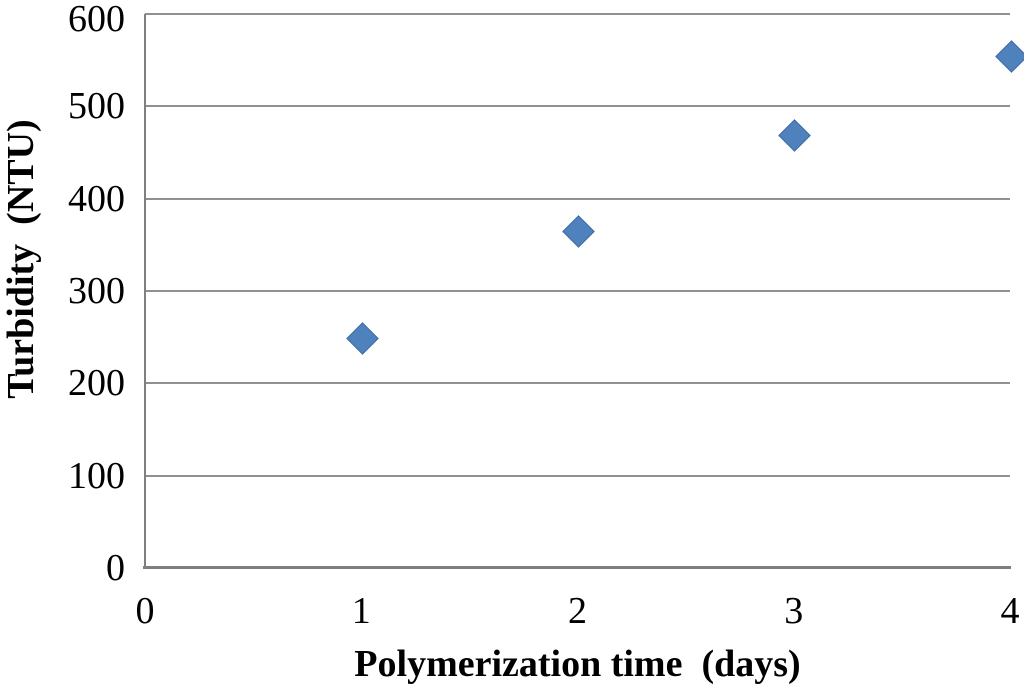 The image size is (1024, 691). What do you see at coordinates (362, 338) in the screenshot?
I see `data-point-1d` at bounding box center [362, 338].